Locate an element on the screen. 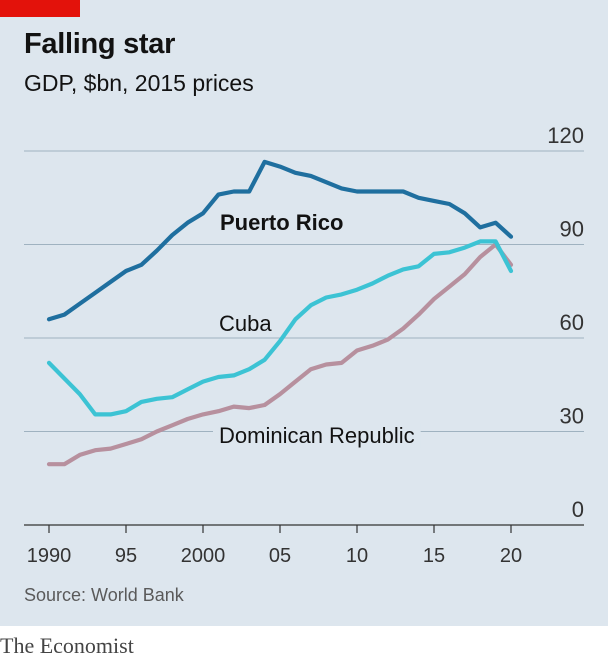  y-tick-label: 30 is located at coordinates (572, 416).